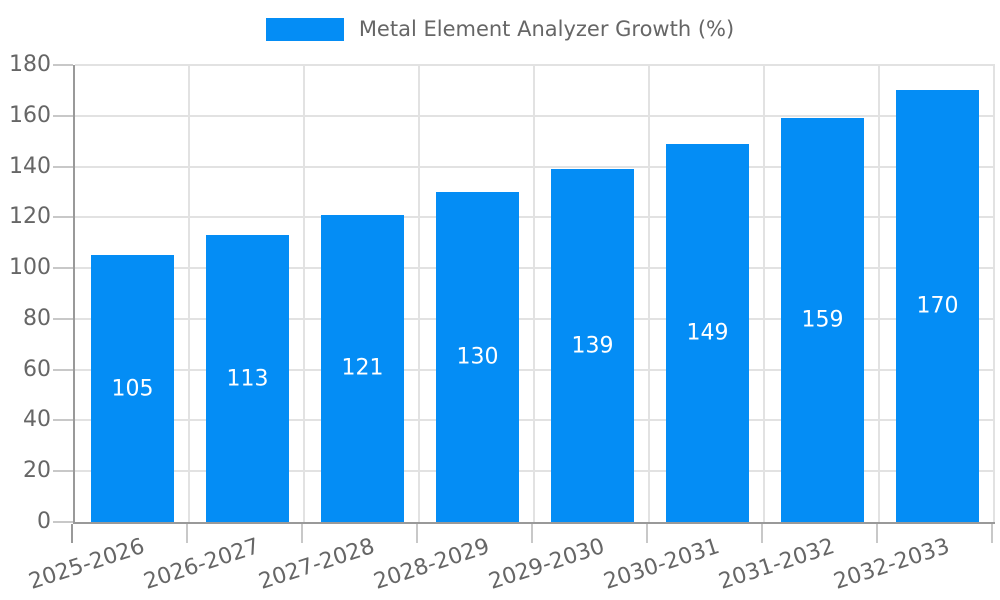 This screenshot has height=600, width=1000. What do you see at coordinates (546, 564) in the screenshot?
I see `x-tick-label: 2029-2030` at bounding box center [546, 564].